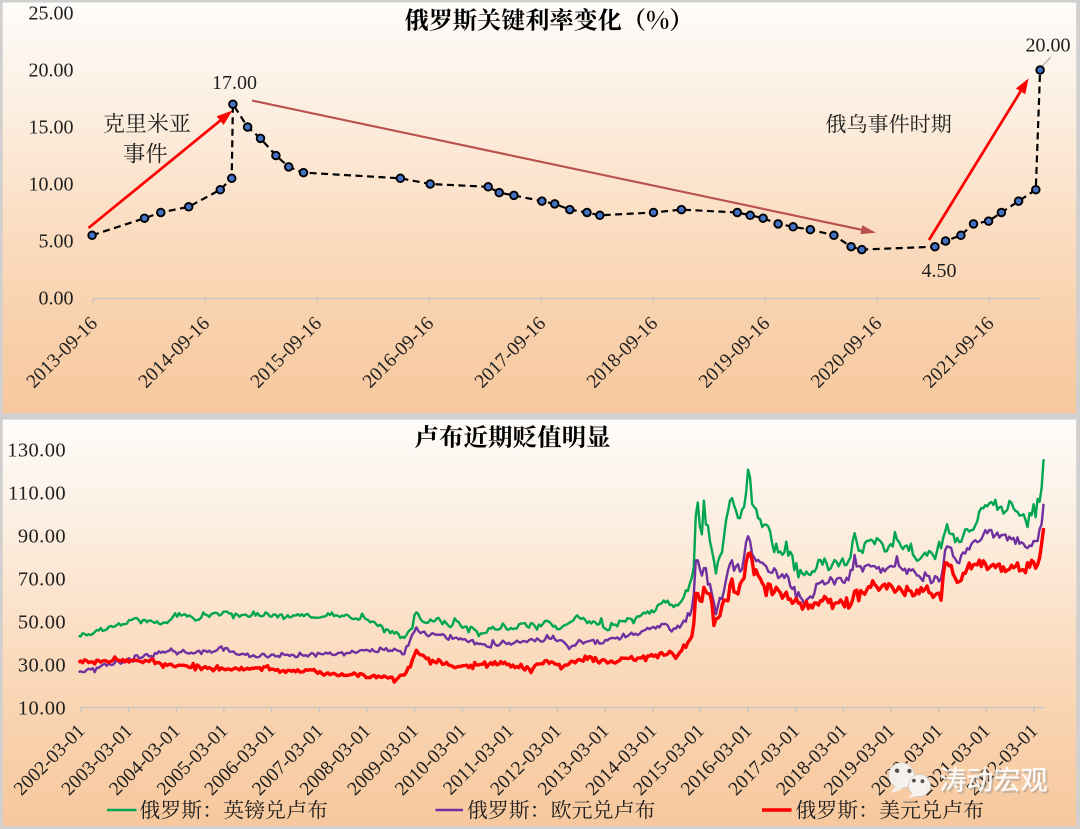  What do you see at coordinates (42, 579) in the screenshot?
I see `svg-text: 70.00` at bounding box center [42, 579].